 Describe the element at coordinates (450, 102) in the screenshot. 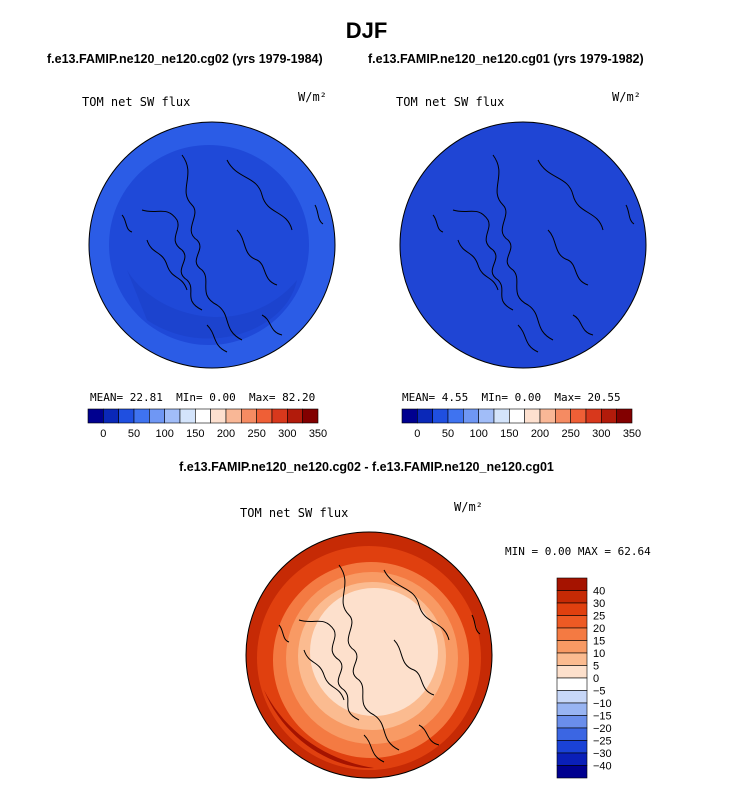

I see `right-variable-label: TOM net SW flux` at that location.